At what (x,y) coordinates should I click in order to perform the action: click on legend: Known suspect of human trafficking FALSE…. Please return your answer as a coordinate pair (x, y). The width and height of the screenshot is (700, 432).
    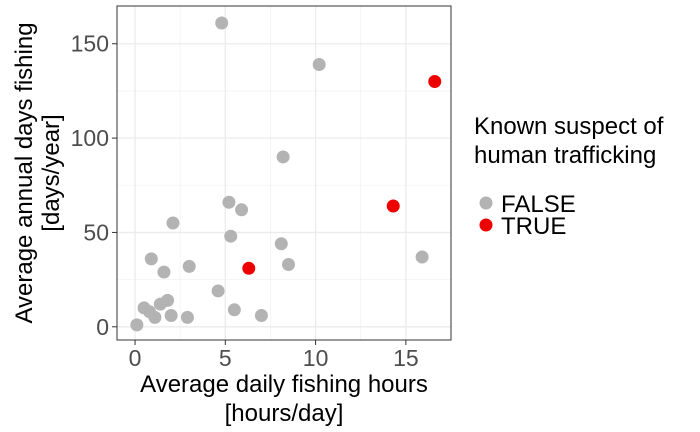
    Looking at the image, I should click on (569, 176).